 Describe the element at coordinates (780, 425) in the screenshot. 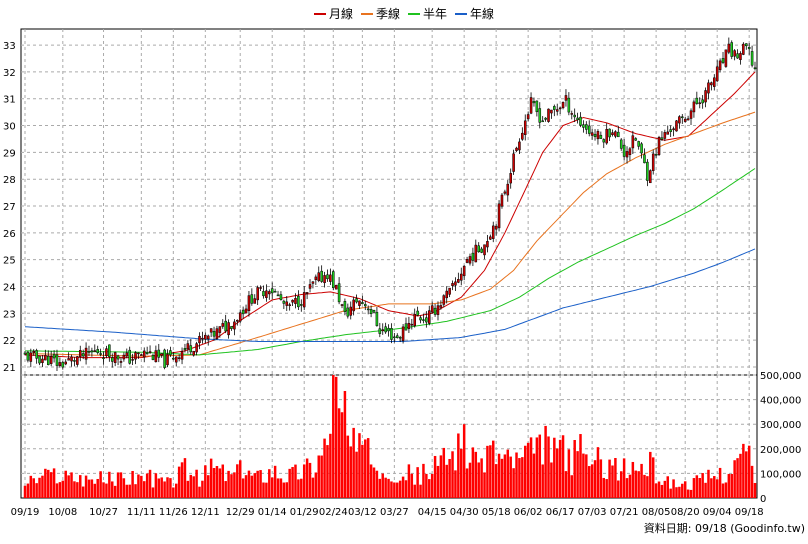

I see `volume-tick-label: 300,000` at that location.